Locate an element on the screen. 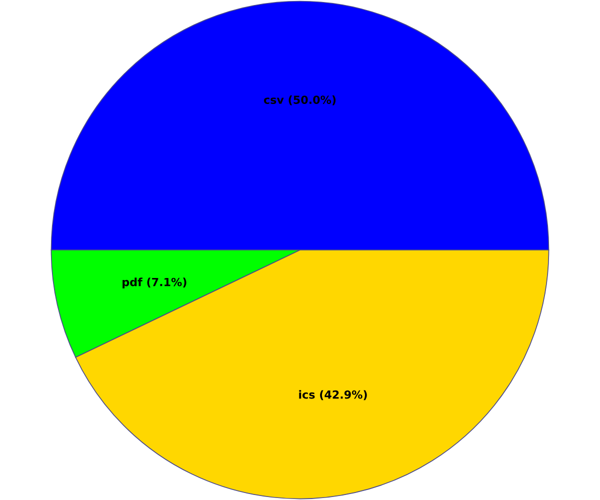 The image size is (600, 500). slice-label: csv (50.0%) is located at coordinates (300, 100).